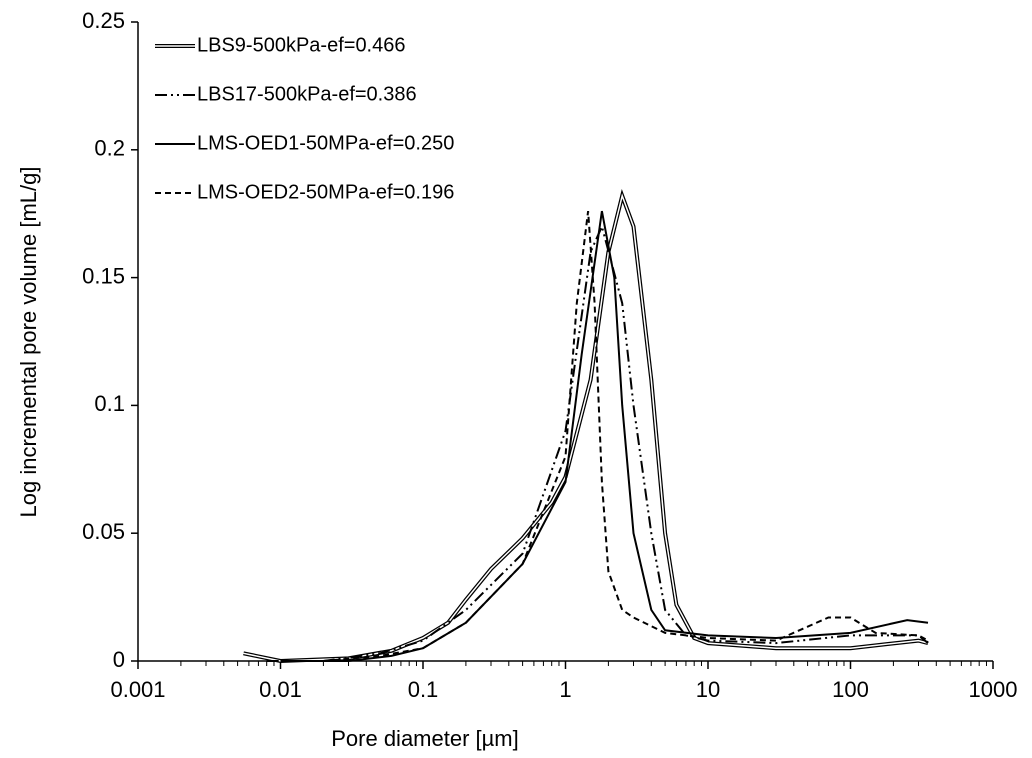 The width and height of the screenshot is (1032, 758). I want to click on x-tick-label: 10, so click(708, 689).